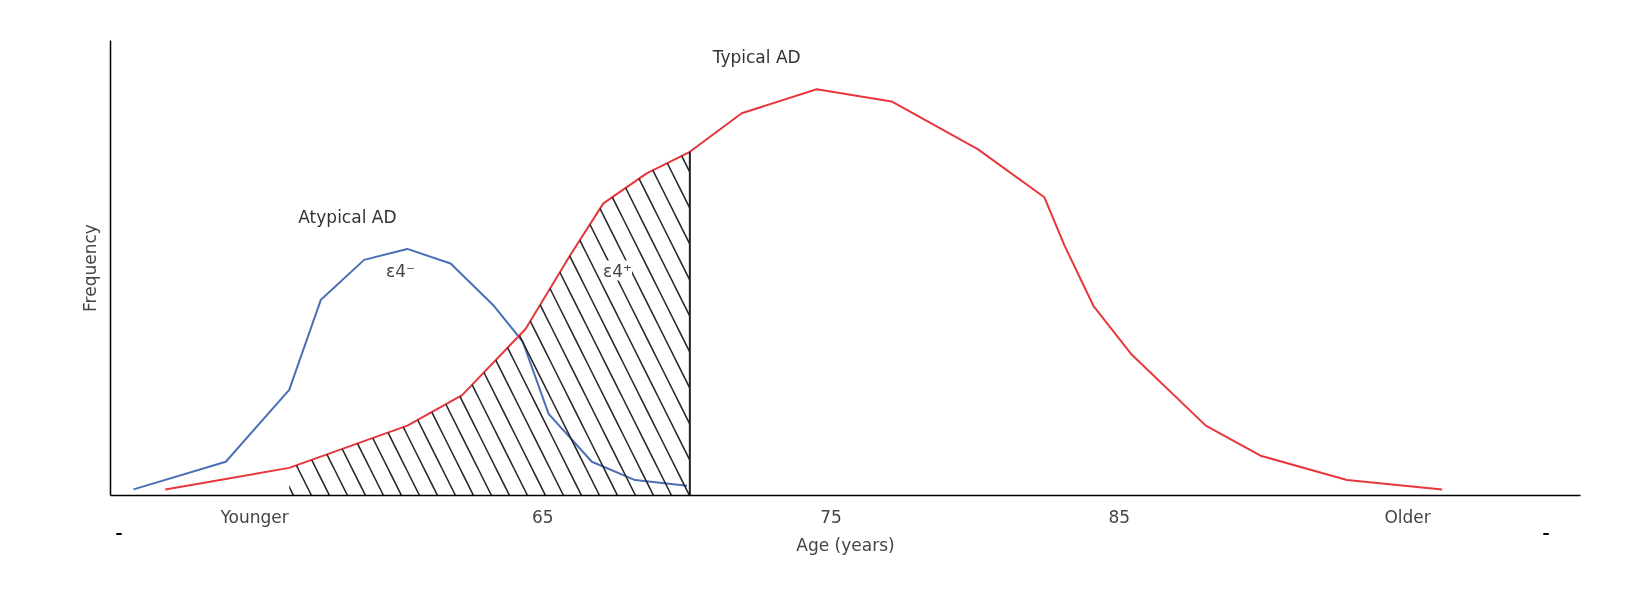 The height and width of the screenshot is (592, 1647). What do you see at coordinates (617, 270) in the screenshot?
I see `annotation: ε4⁺` at bounding box center [617, 270].